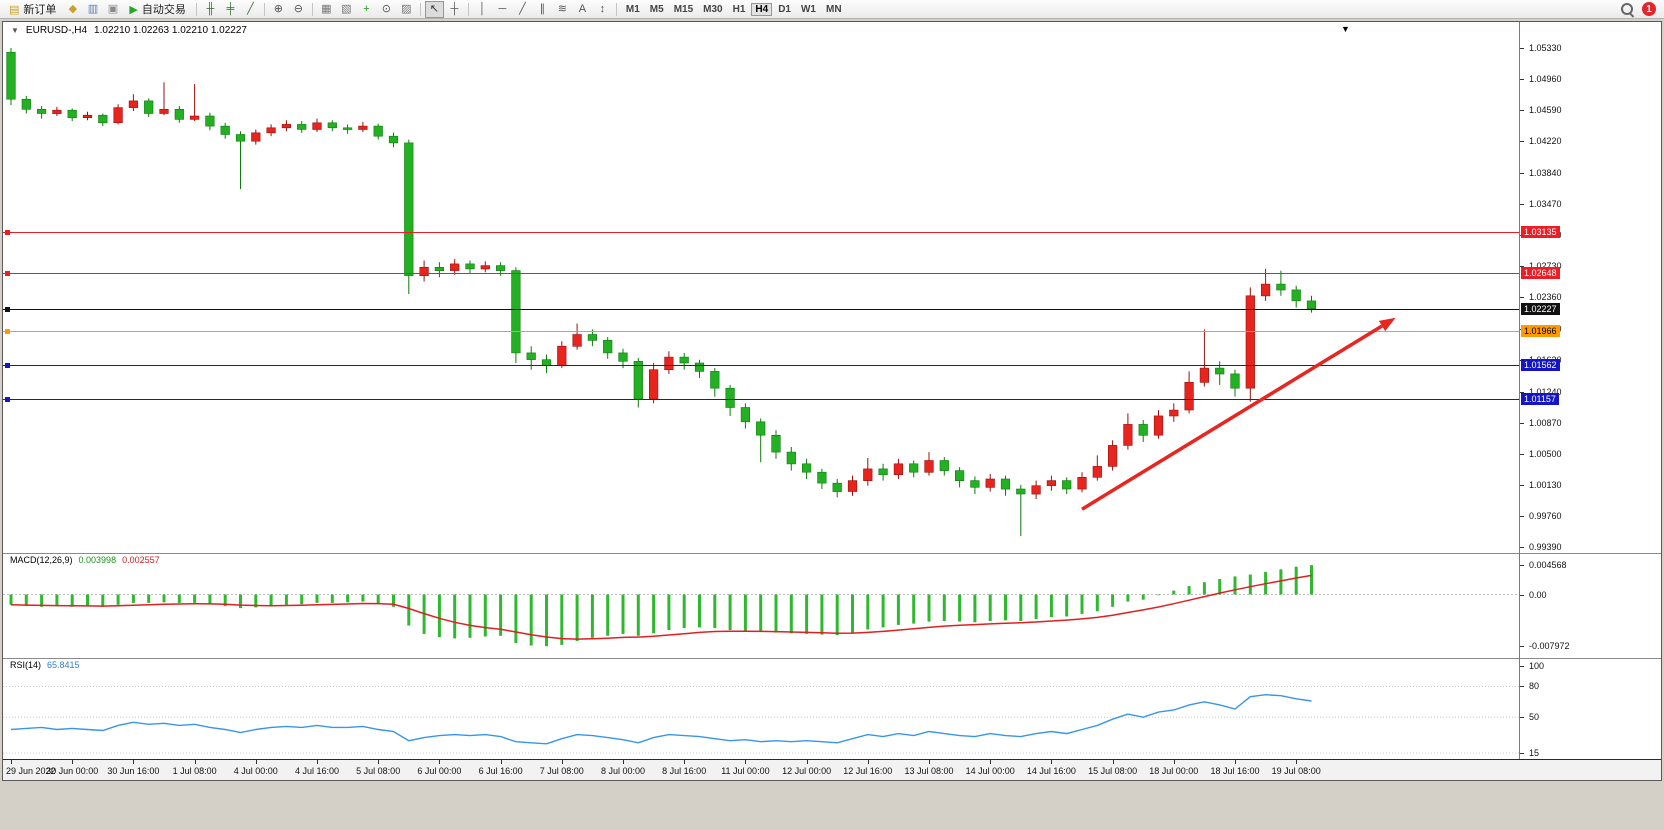  Describe the element at coordinates (194, 771) in the screenshot. I see `time-axis-label: 1 Jul 08:00` at that location.